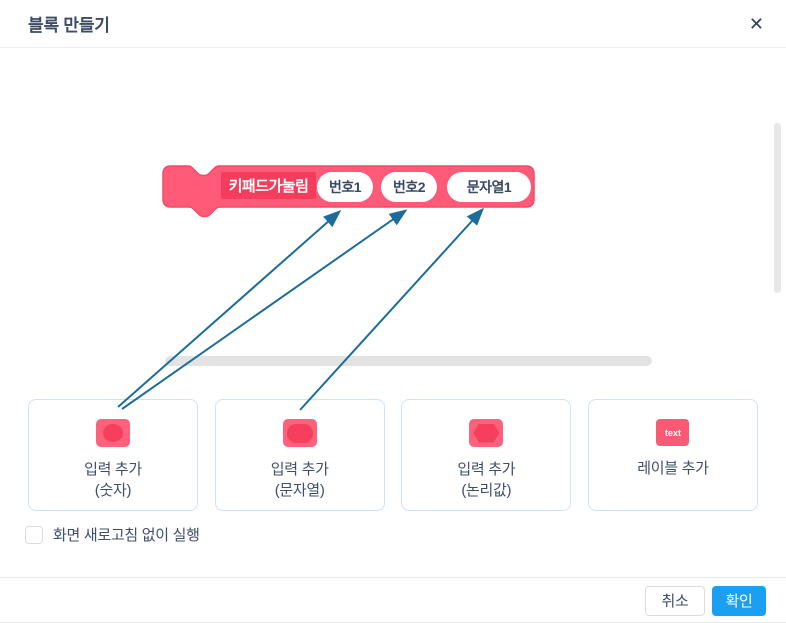 Image resolution: width=786 pixels, height=623 pixels. I want to click on round-shape, so click(113, 433).